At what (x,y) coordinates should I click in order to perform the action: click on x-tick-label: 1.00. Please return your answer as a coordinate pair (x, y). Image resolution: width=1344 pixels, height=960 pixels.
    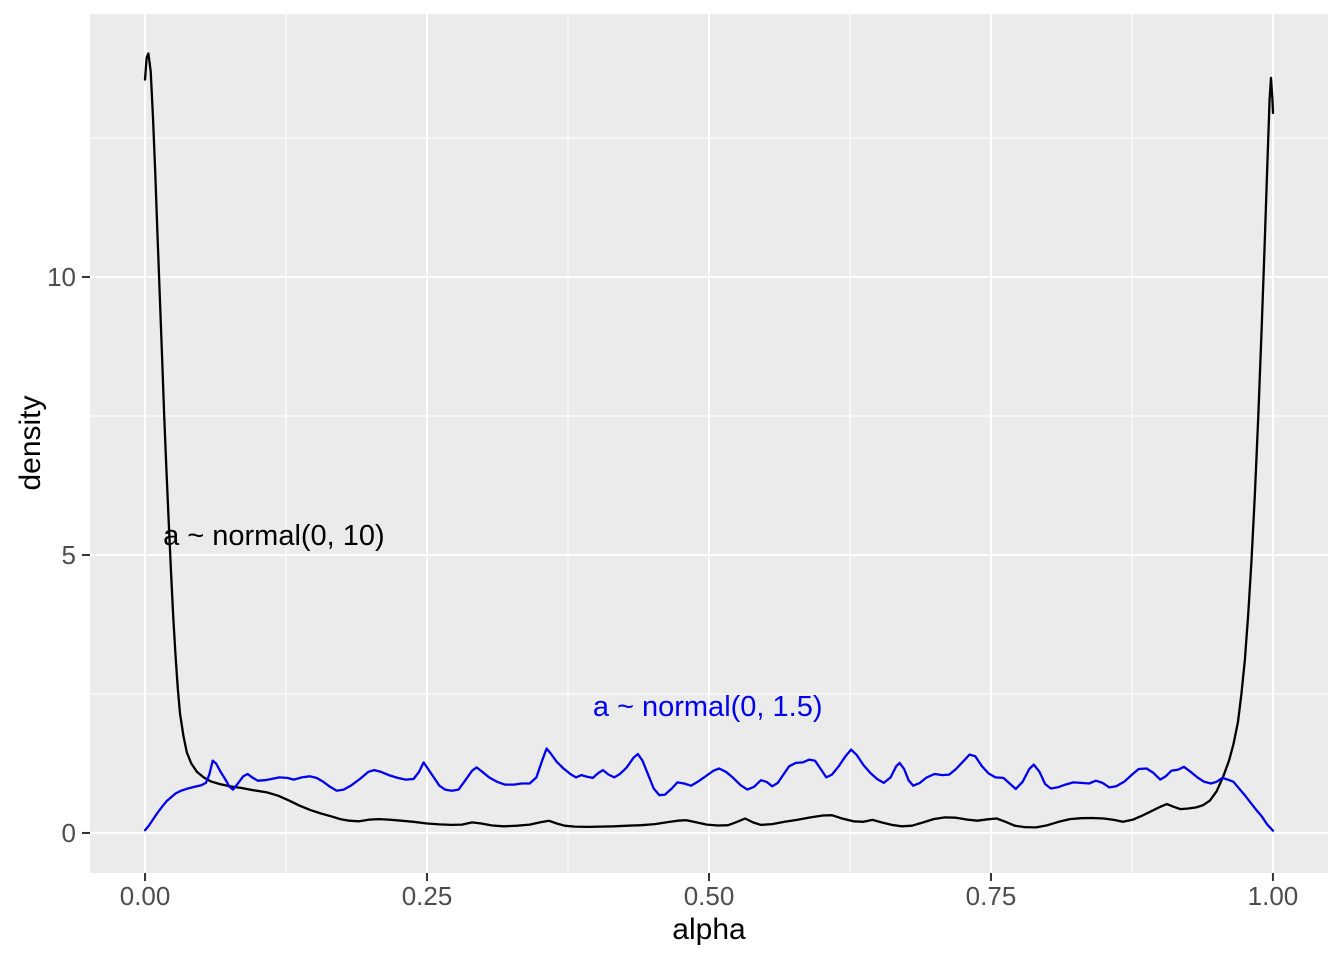
    Looking at the image, I should click on (1273, 896).